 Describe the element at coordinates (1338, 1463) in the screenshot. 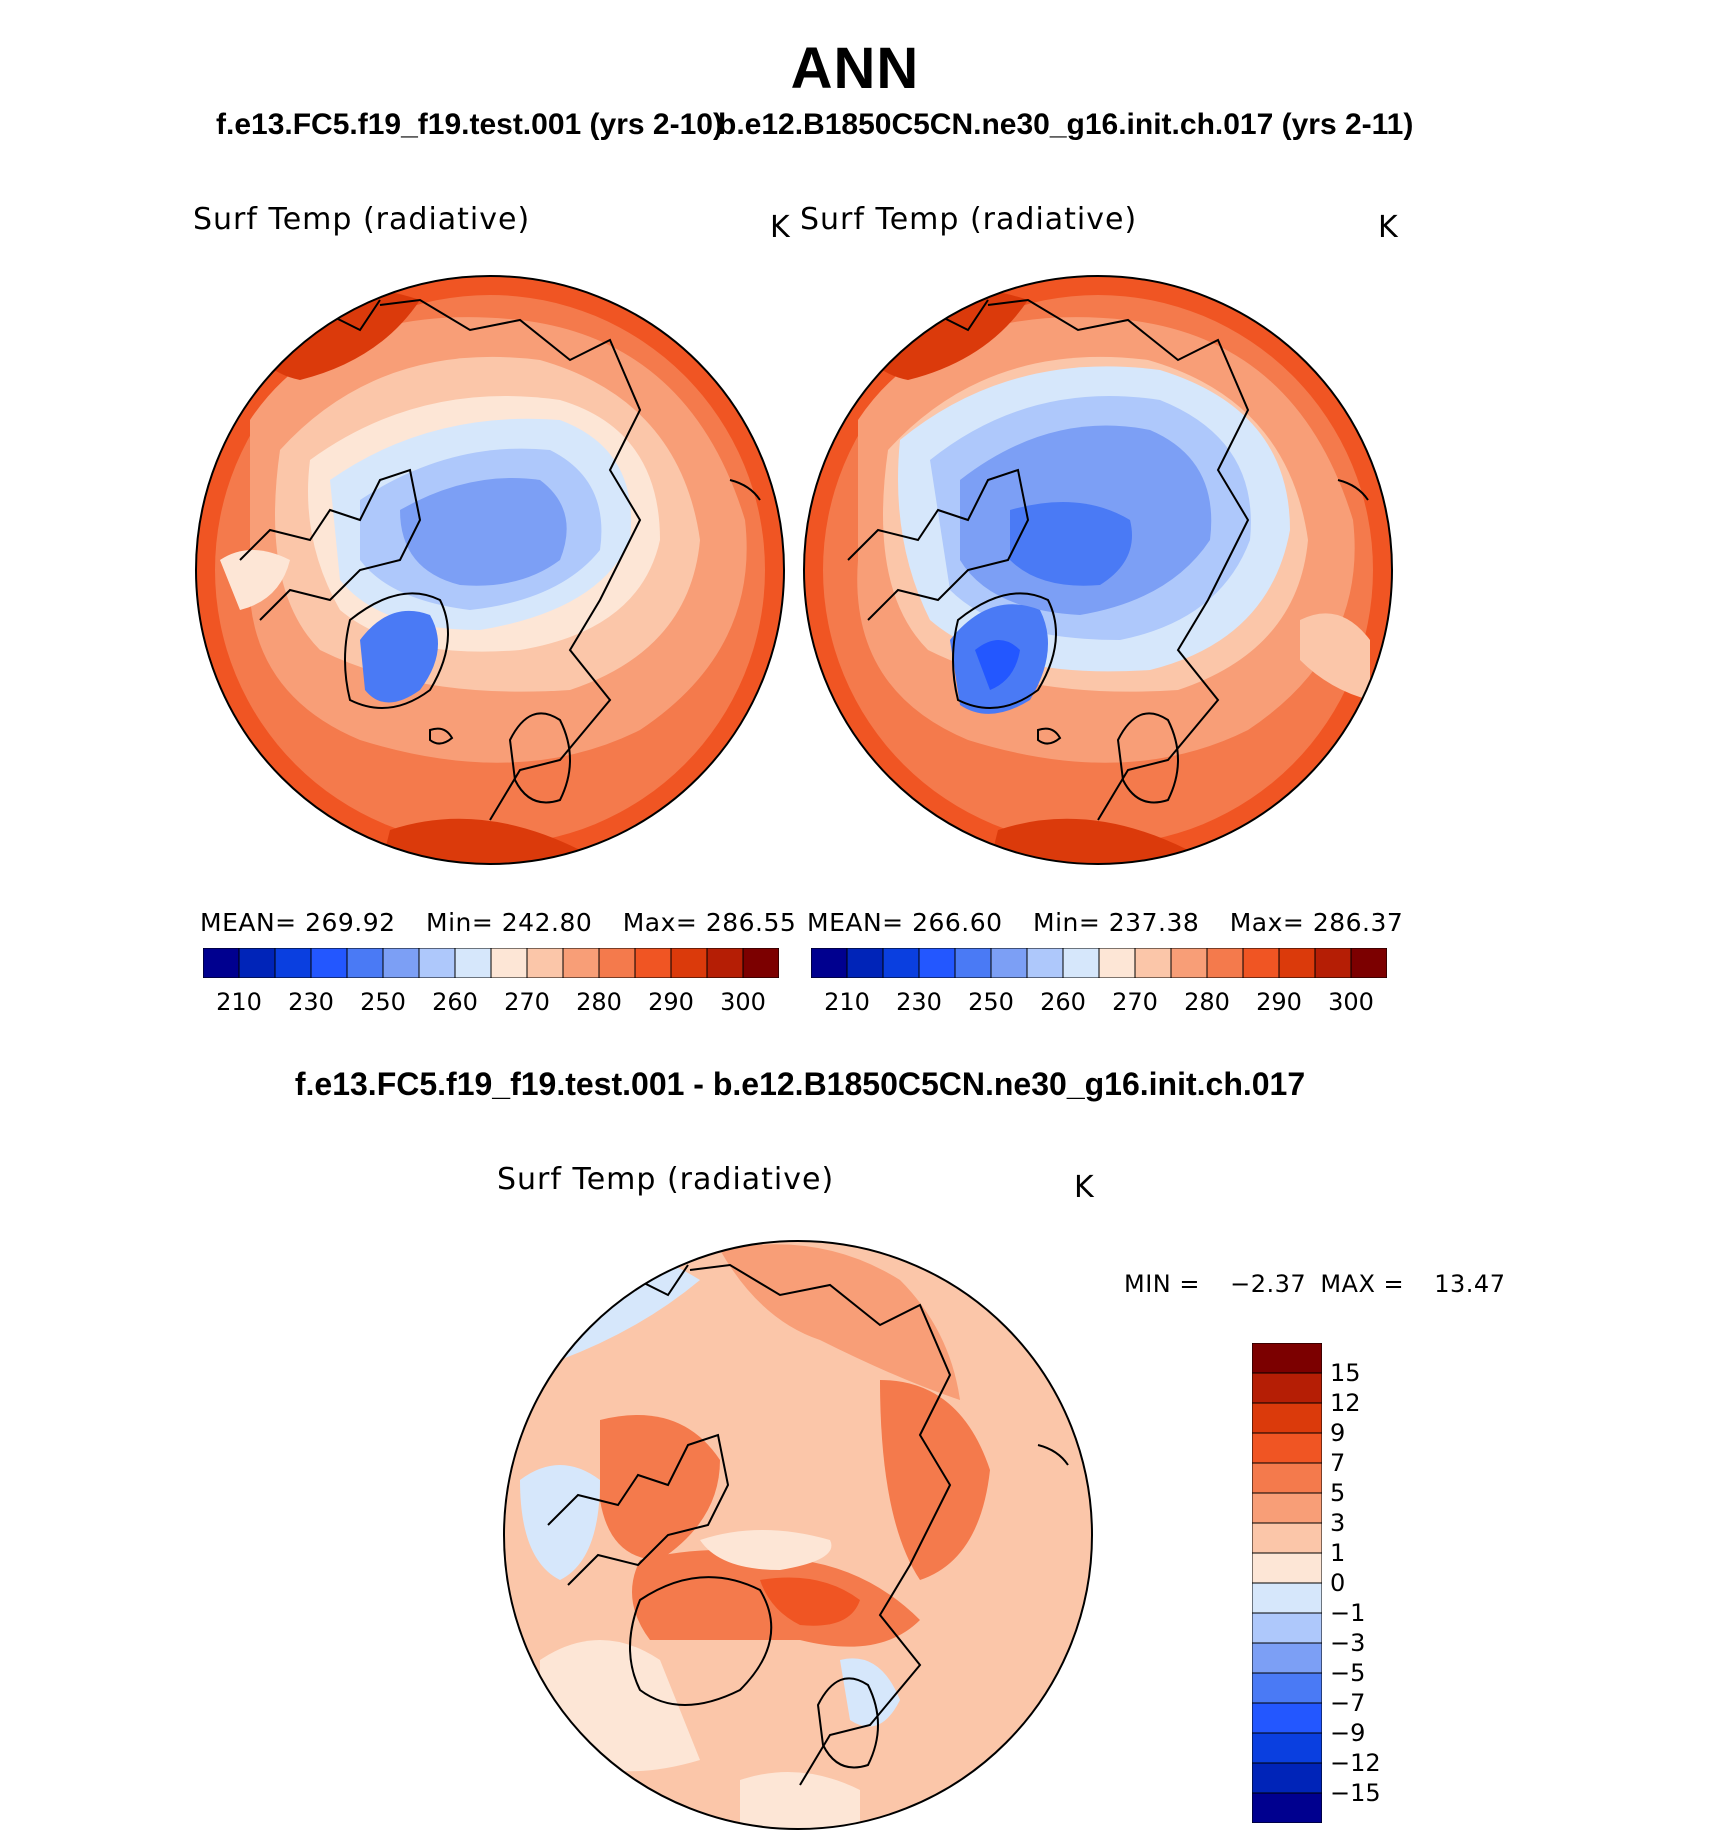

I see `diff-colorbar-tick-label: 7` at that location.